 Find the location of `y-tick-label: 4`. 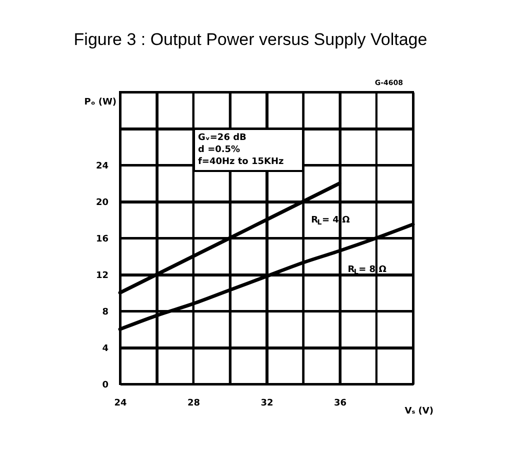

y-tick-label: 4 is located at coordinates (105, 349).